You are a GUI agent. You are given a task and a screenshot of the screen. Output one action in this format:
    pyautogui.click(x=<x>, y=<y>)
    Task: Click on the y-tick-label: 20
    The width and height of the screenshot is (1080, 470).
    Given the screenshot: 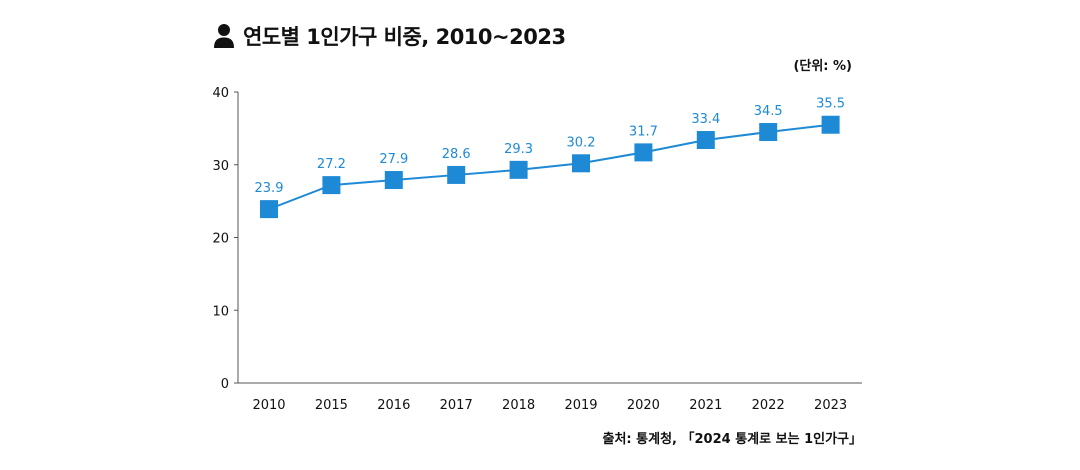 What is the action you would take?
    pyautogui.click(x=220, y=239)
    